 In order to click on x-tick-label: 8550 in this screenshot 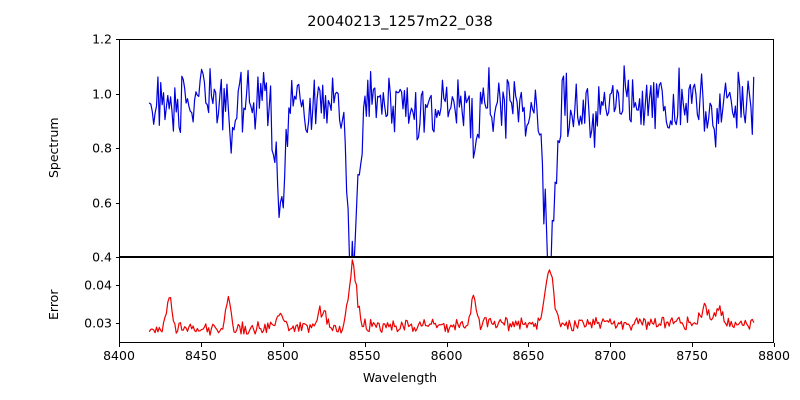, I will do `click(364, 355)`.